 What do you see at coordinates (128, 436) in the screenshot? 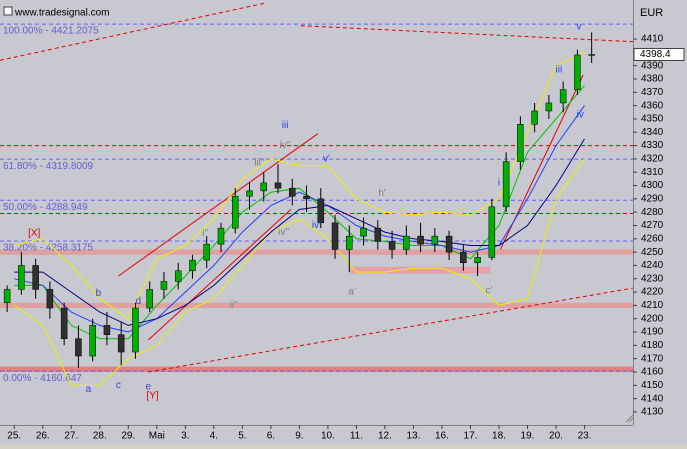
I see `x-tick-label: 29.` at bounding box center [128, 436].